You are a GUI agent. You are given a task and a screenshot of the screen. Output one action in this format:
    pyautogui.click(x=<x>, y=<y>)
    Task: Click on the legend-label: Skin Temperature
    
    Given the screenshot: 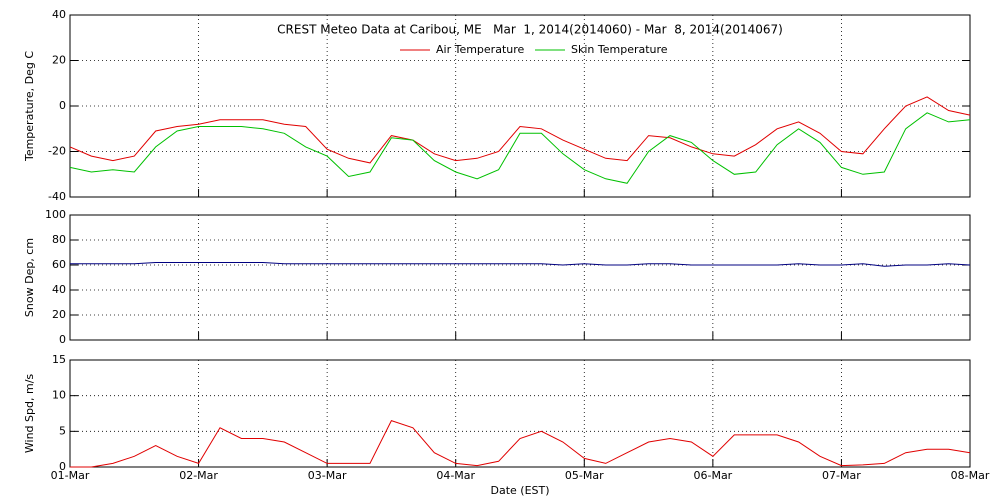 What is the action you would take?
    pyautogui.click(x=619, y=49)
    